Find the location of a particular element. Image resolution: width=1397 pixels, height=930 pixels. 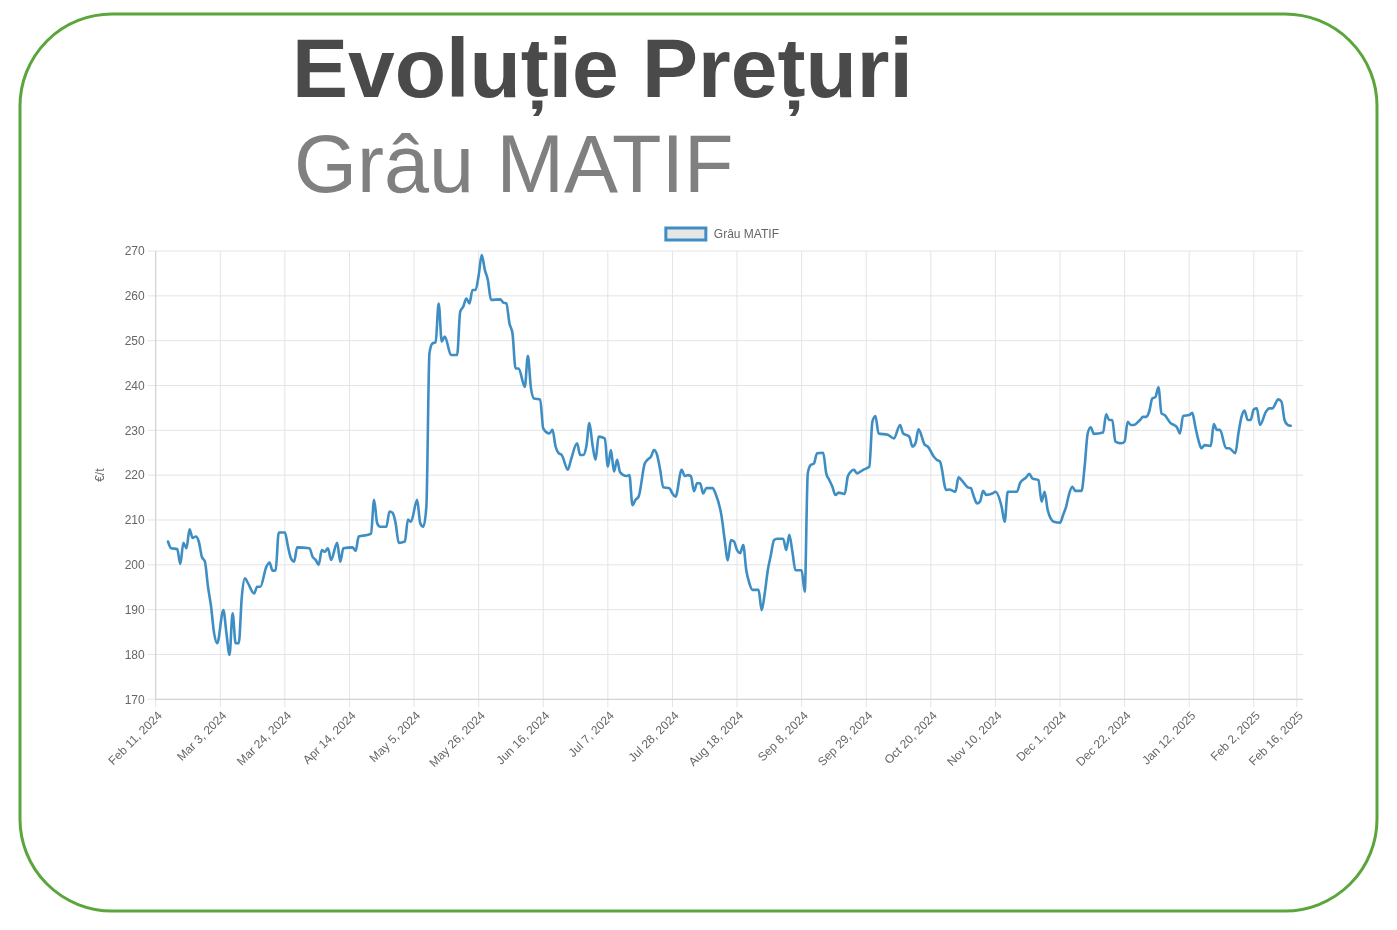

y-tick-label: 240 is located at coordinates (135, 385).